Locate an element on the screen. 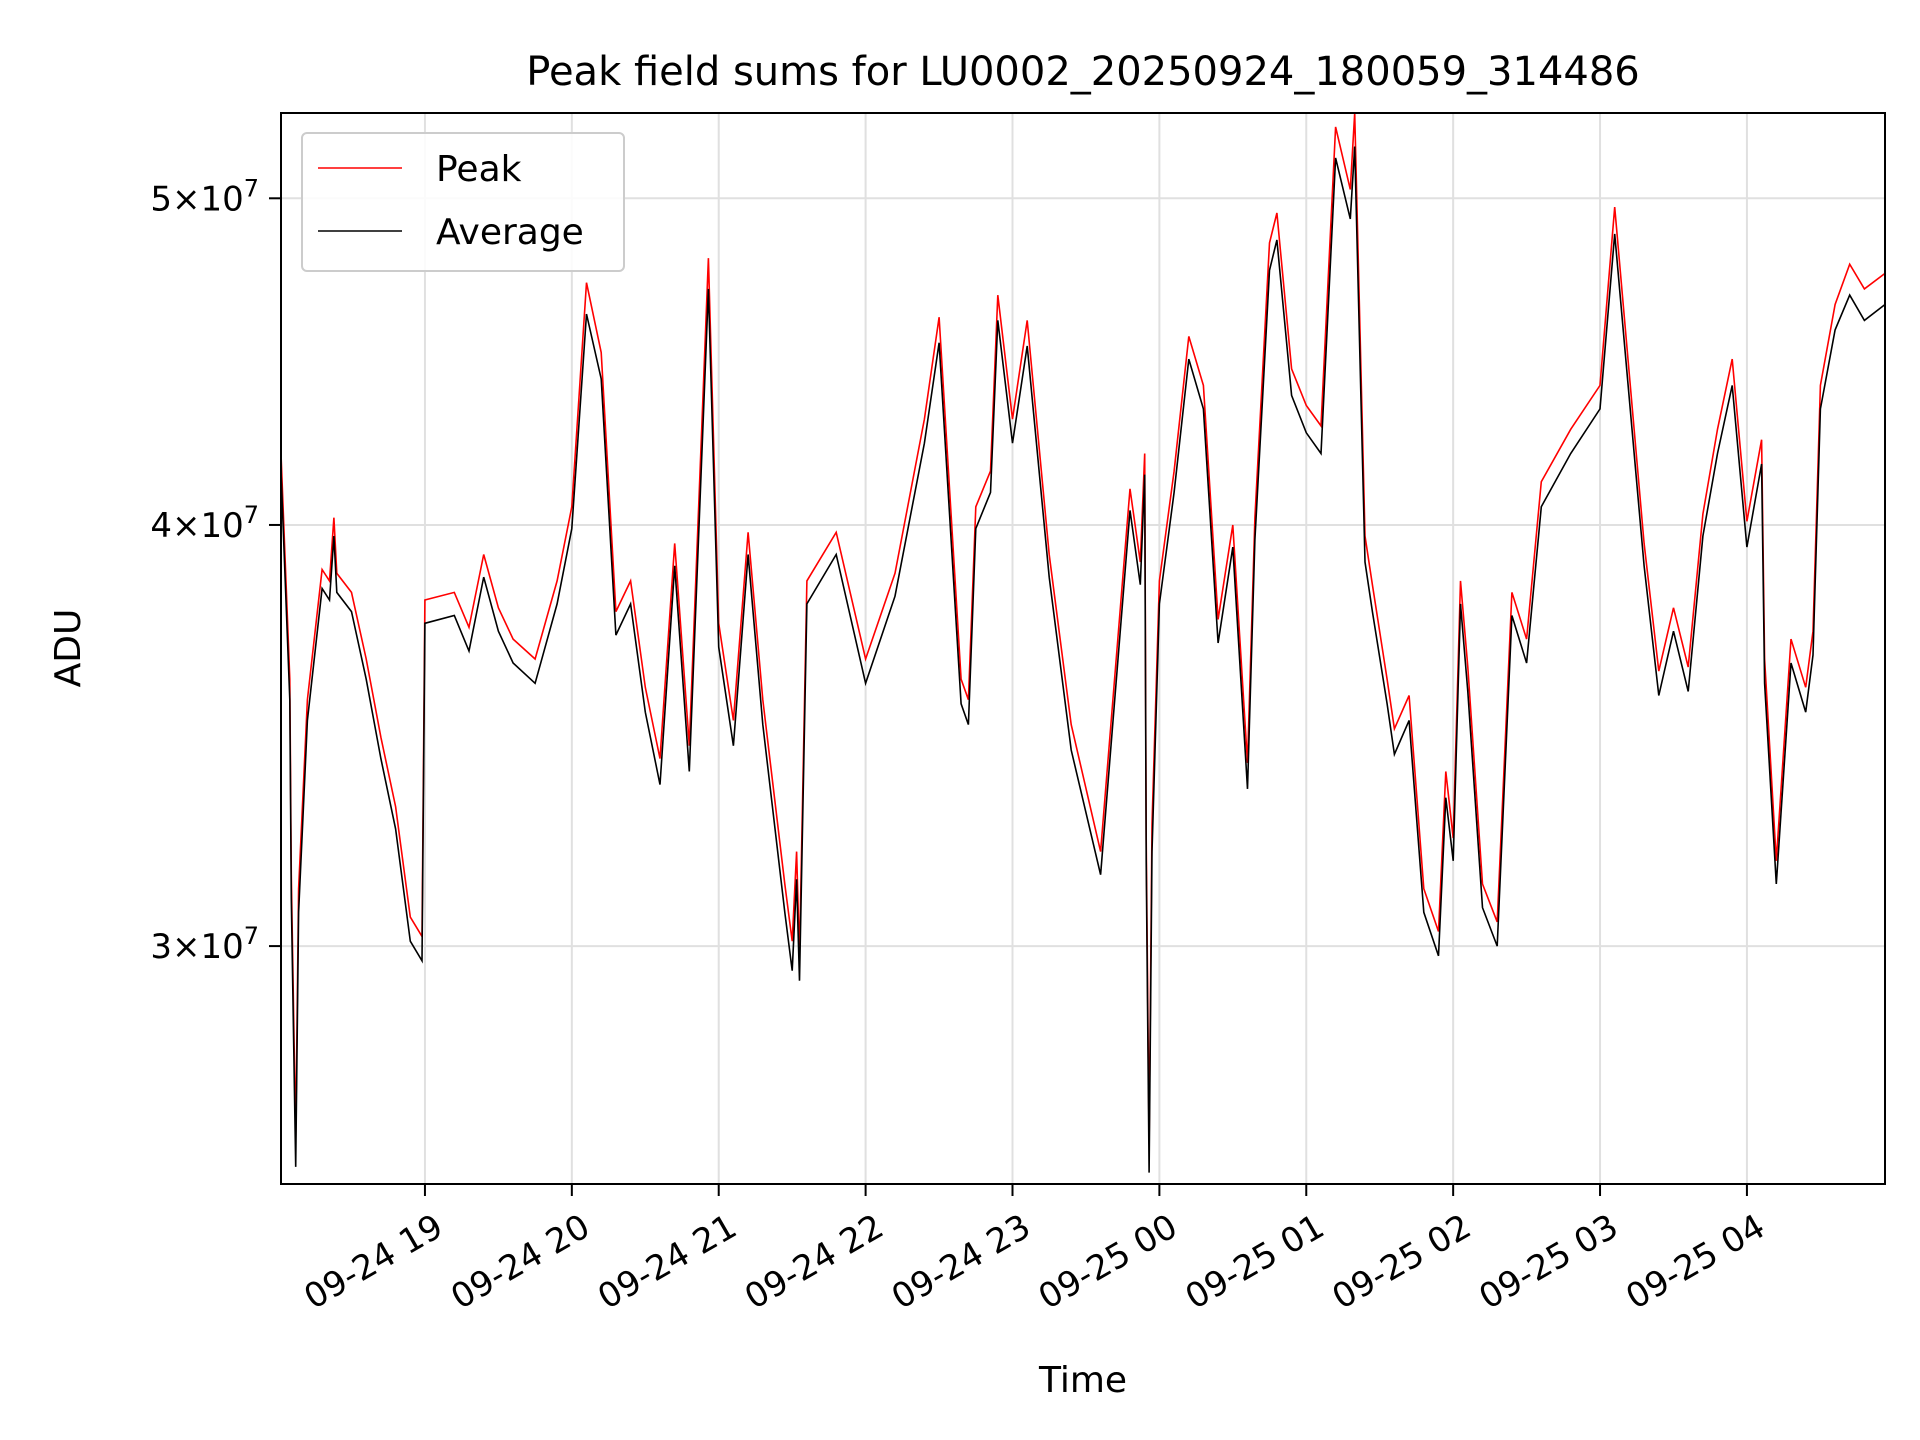  y-tick-label: 5×107 is located at coordinates (204, 196).